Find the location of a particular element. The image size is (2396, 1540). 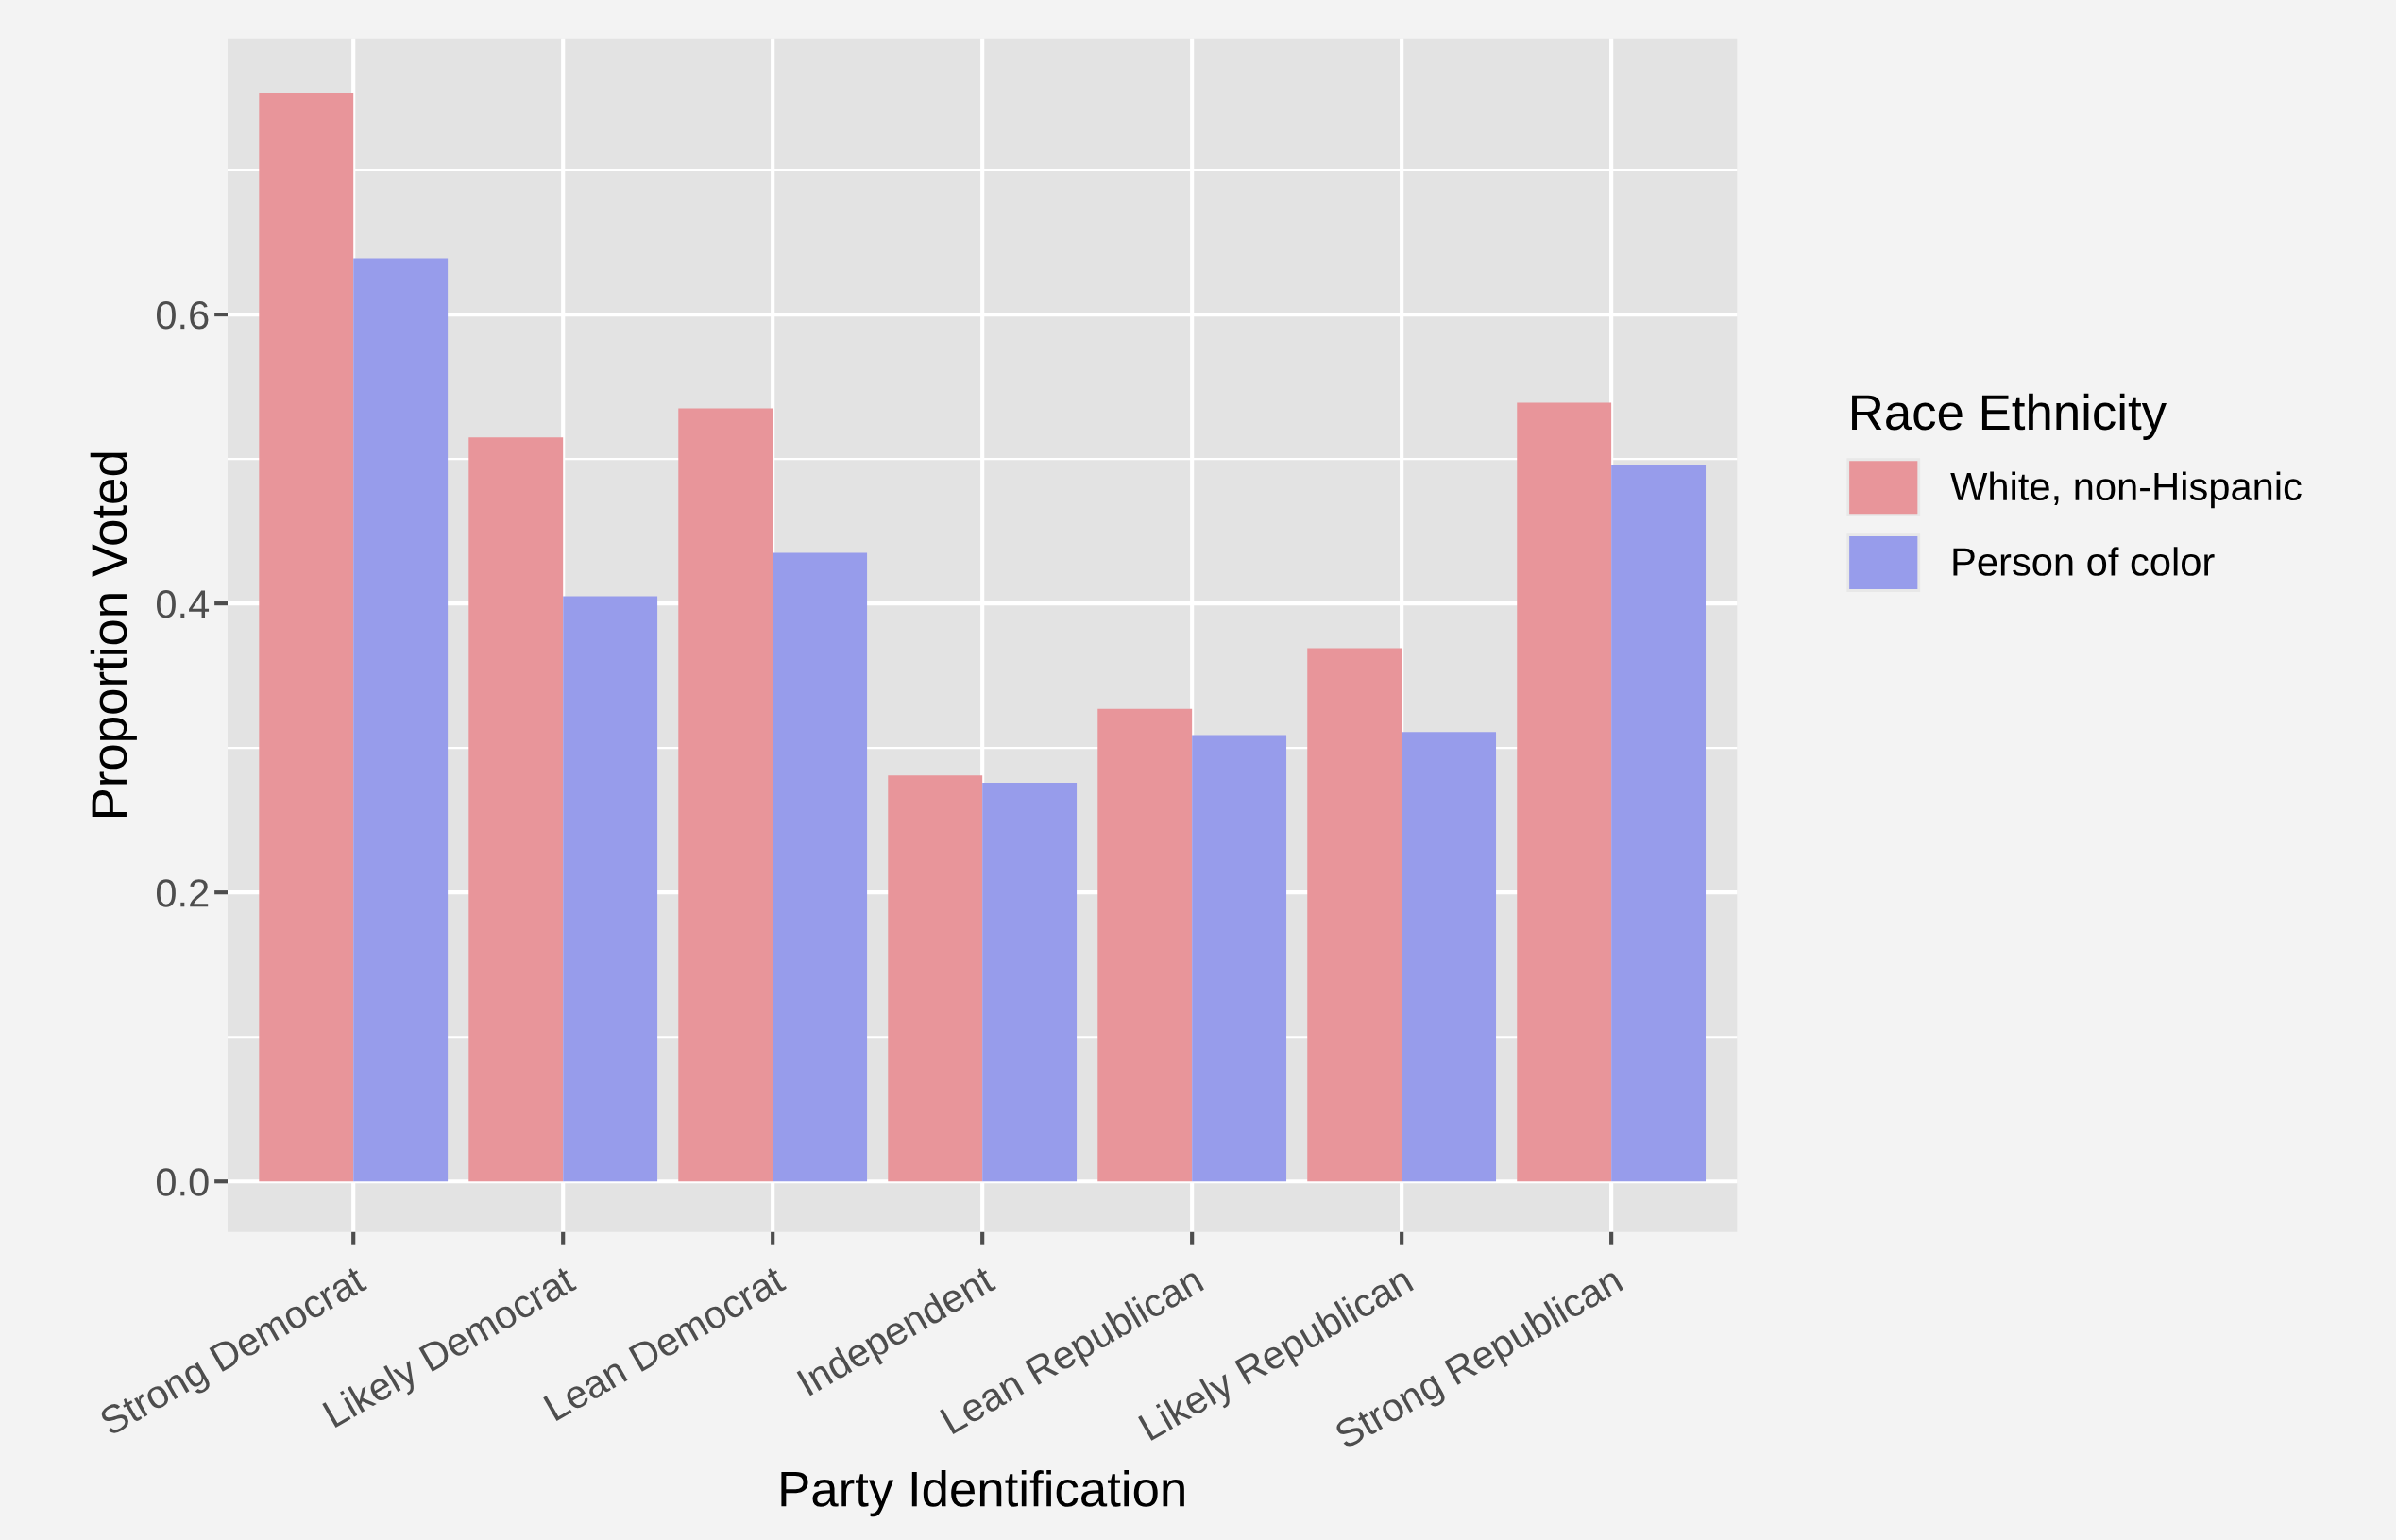

y-tick-label: 0.0 is located at coordinates (182, 1182).